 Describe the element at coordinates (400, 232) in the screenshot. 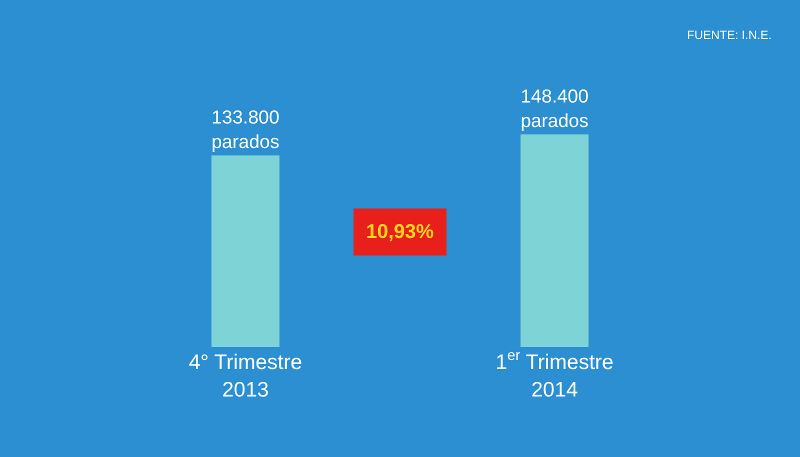

I see `annotation: 10,93%` at that location.